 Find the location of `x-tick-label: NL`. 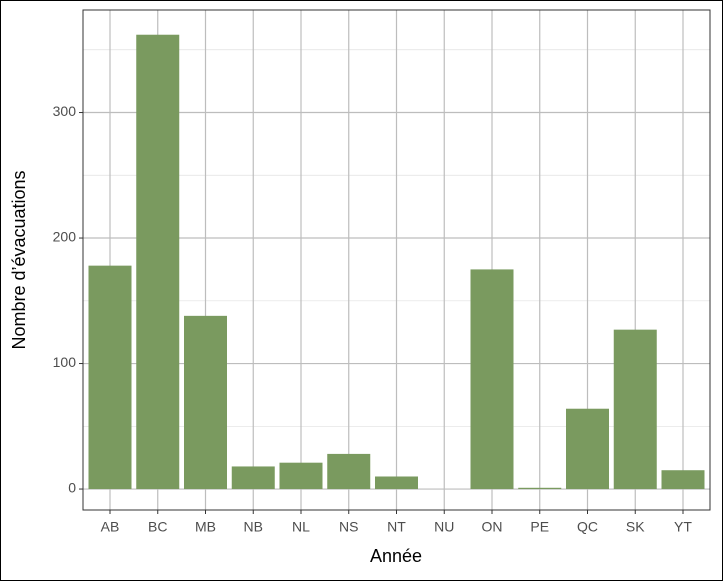

x-tick-label: NL is located at coordinates (301, 527).